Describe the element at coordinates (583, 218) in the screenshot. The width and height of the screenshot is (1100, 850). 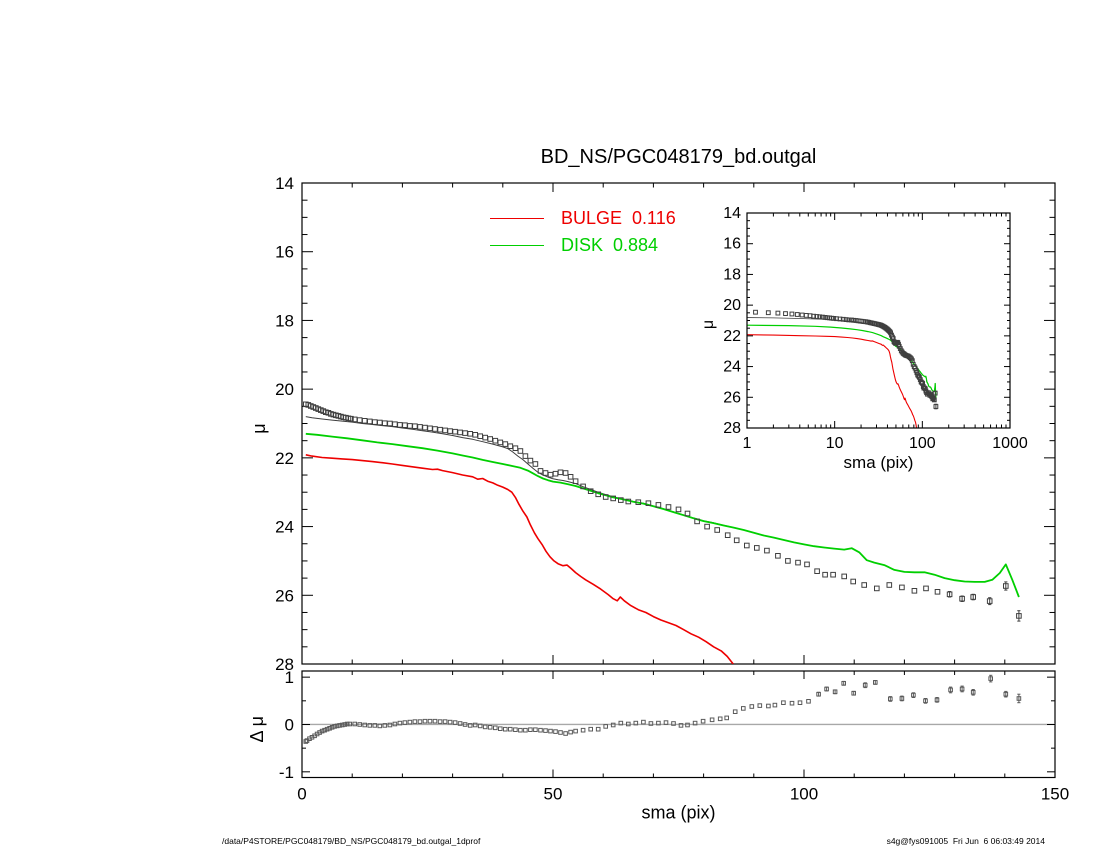
I see `legend-entry-bulge: BULGE 0.116` at that location.